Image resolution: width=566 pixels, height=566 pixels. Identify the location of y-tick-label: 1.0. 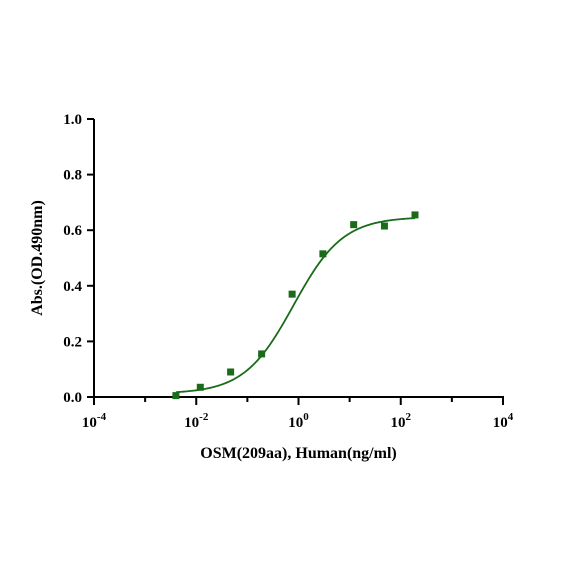
(72, 120).